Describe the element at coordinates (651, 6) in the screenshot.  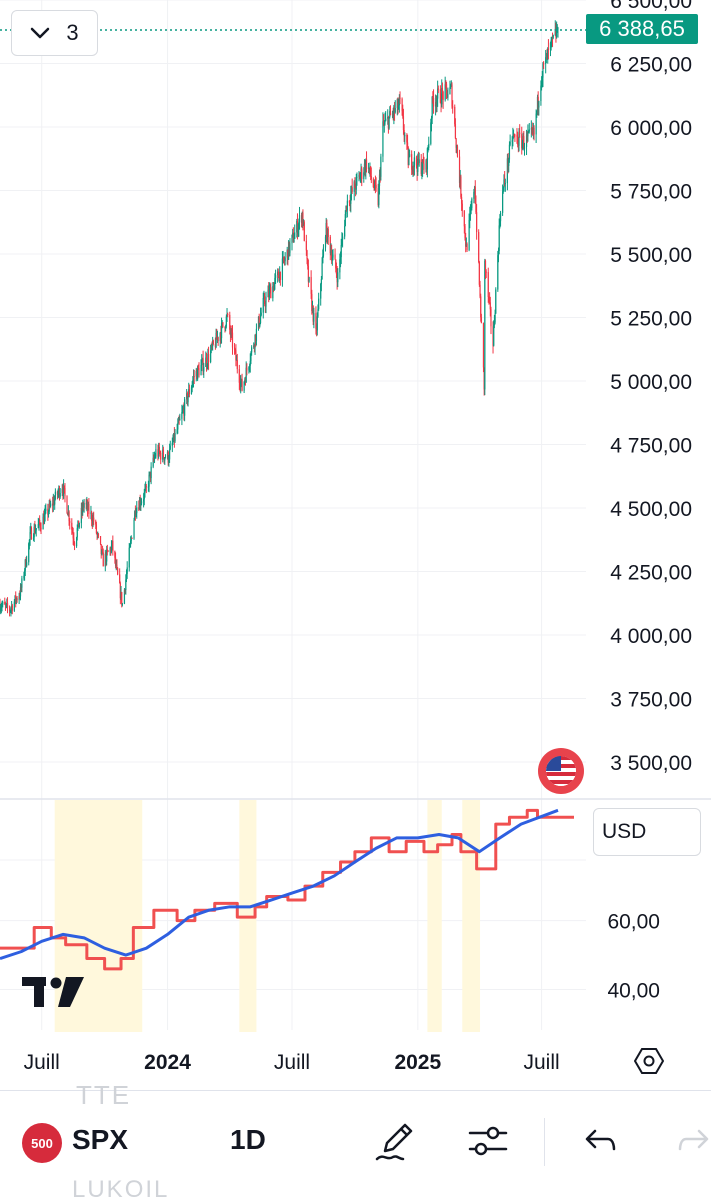
I see `price-tick-label: 6 500,00` at that location.